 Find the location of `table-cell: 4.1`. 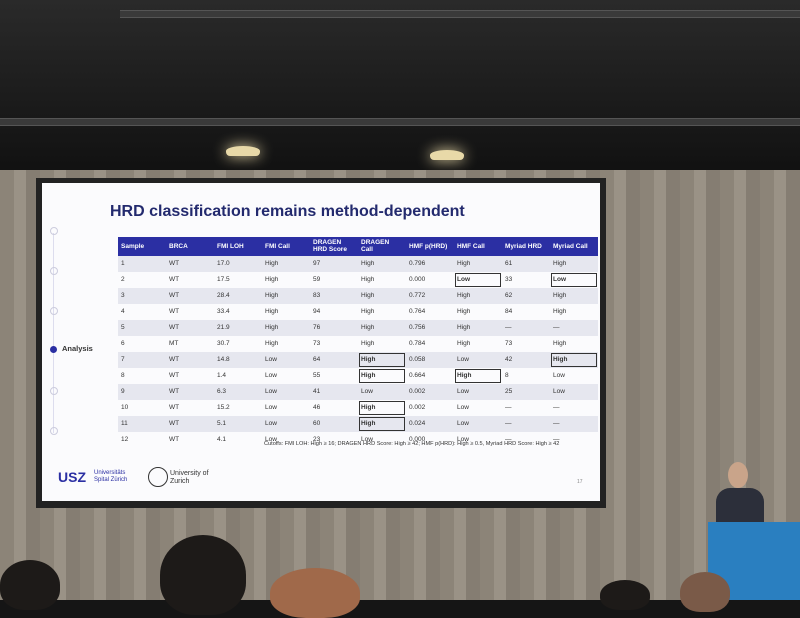

table-cell: 4.1 is located at coordinates (222, 439).